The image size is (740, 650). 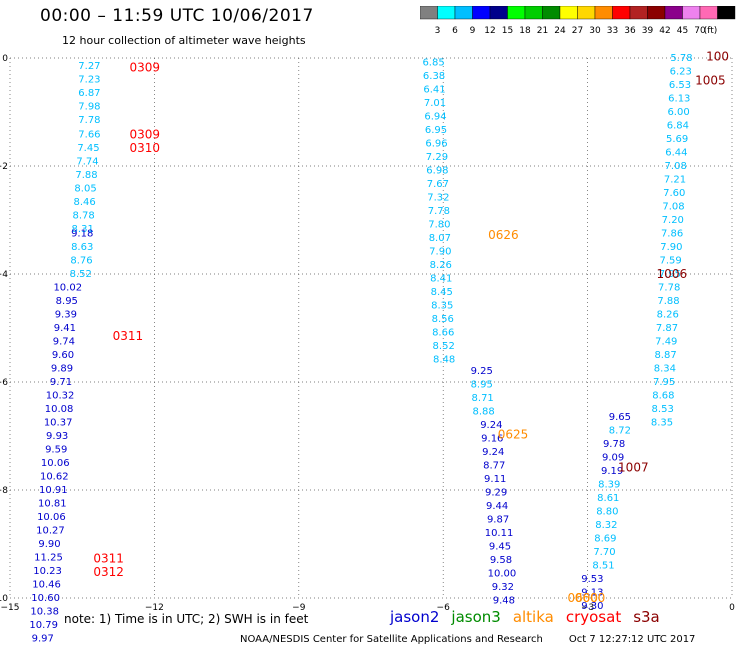 What do you see at coordinates (473, 31) in the screenshot?
I see `colorbar-tick-label: 9` at bounding box center [473, 31].